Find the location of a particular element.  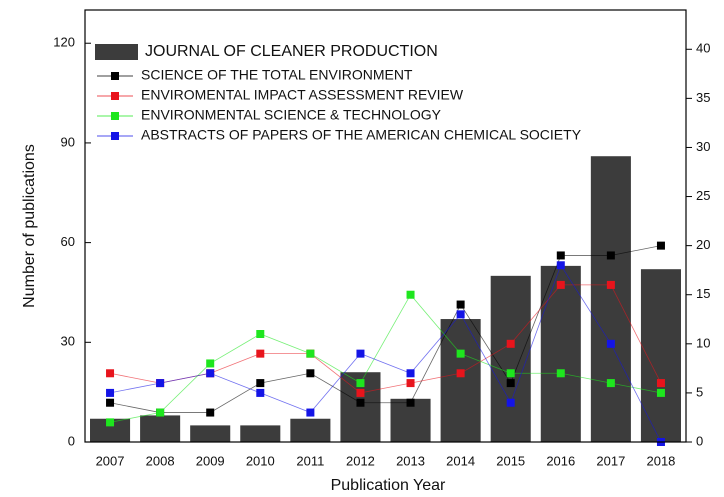

x-tick-label: 2009 is located at coordinates (210, 460).